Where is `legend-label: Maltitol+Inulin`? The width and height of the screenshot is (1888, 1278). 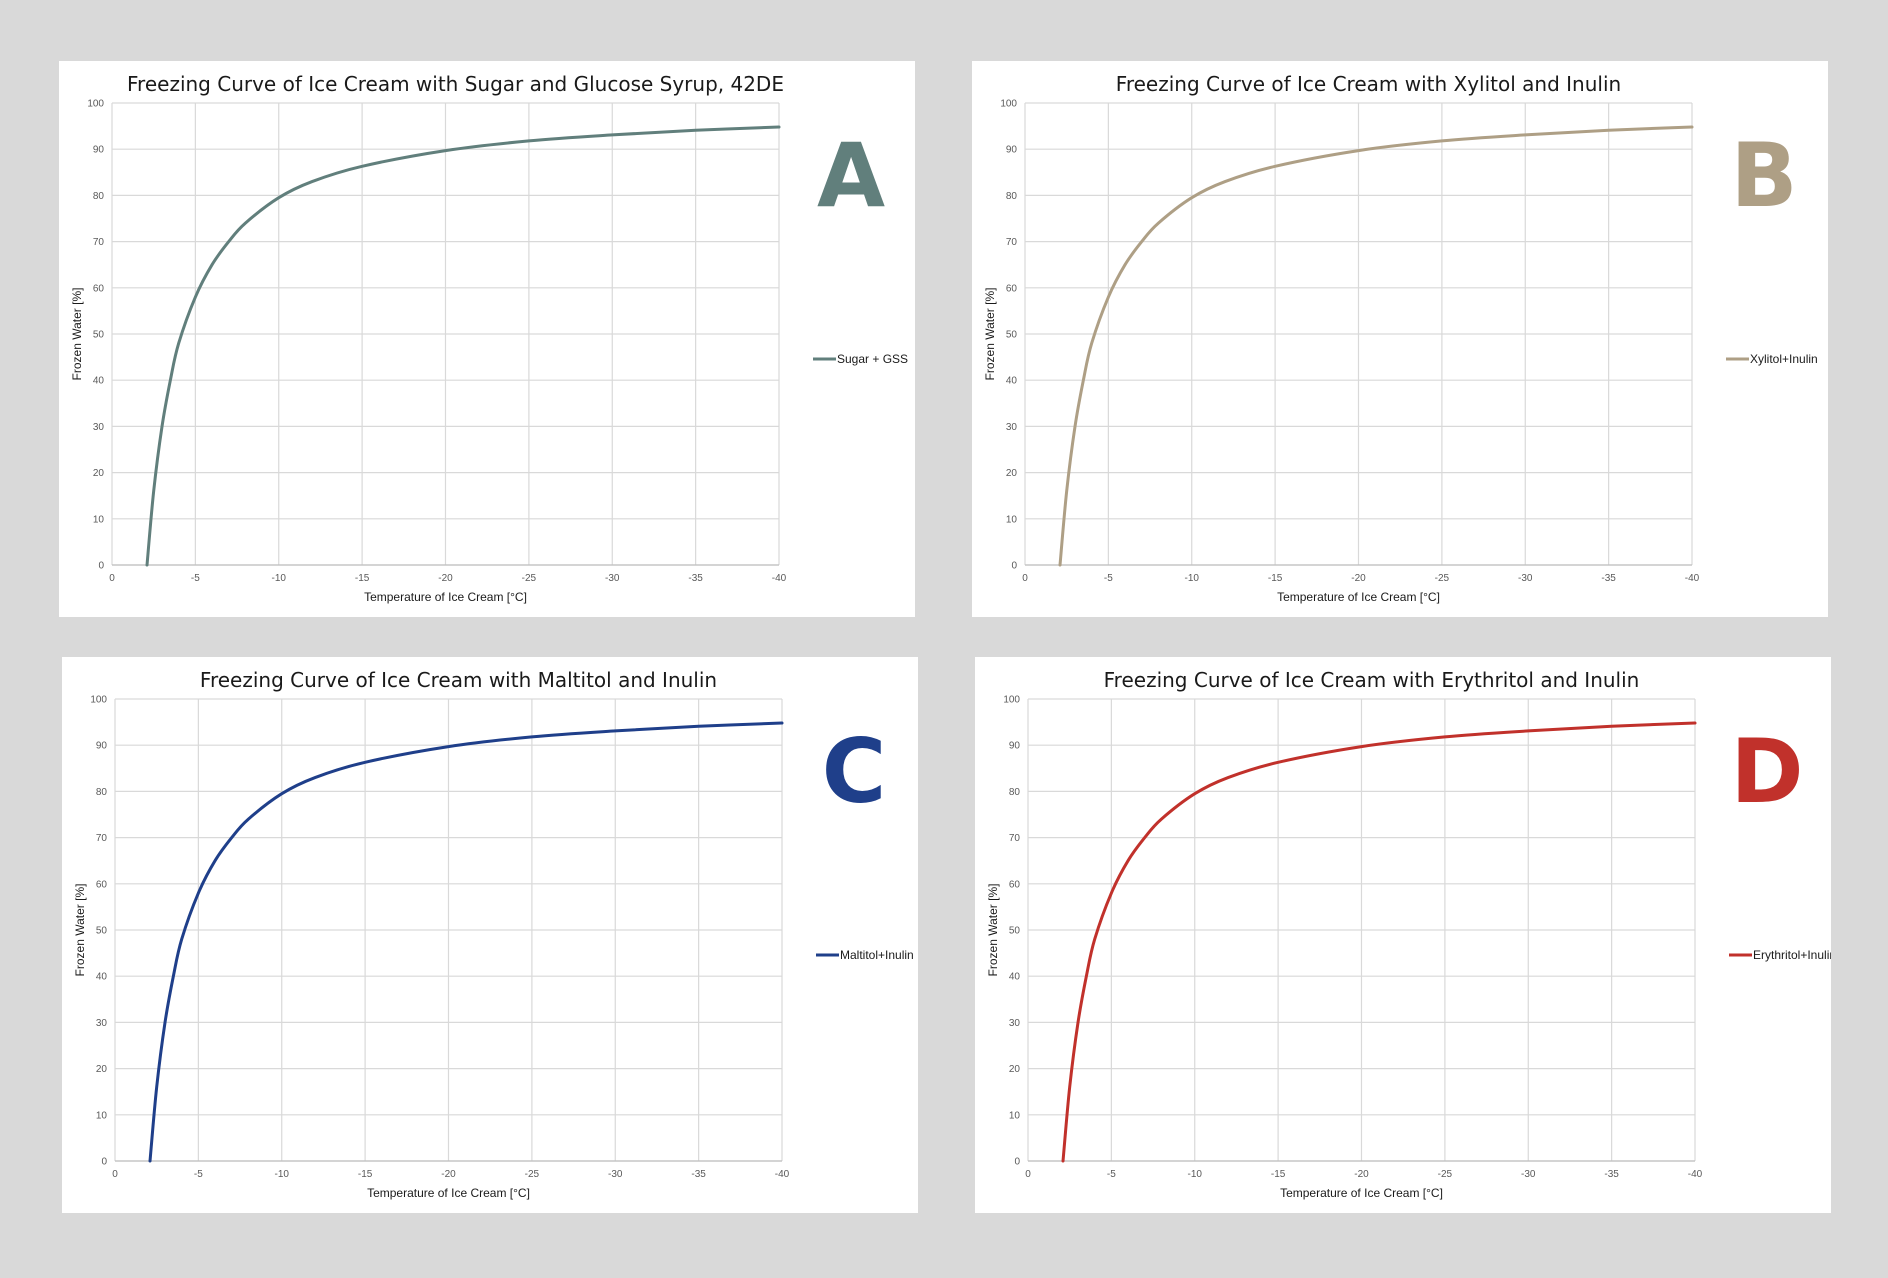
legend-label: Maltitol+Inulin is located at coordinates (877, 955).